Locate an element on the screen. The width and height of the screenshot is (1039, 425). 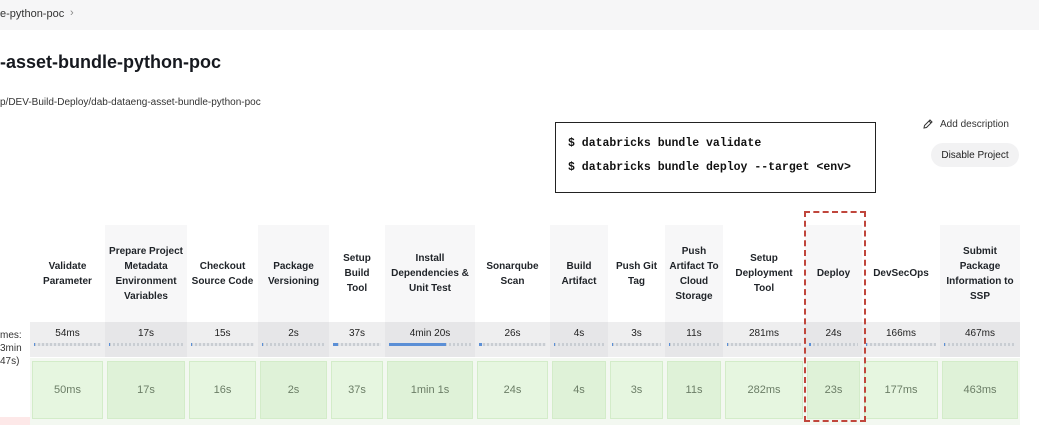
stage-header: Install Dependencies & Unit Test is located at coordinates (430, 273).